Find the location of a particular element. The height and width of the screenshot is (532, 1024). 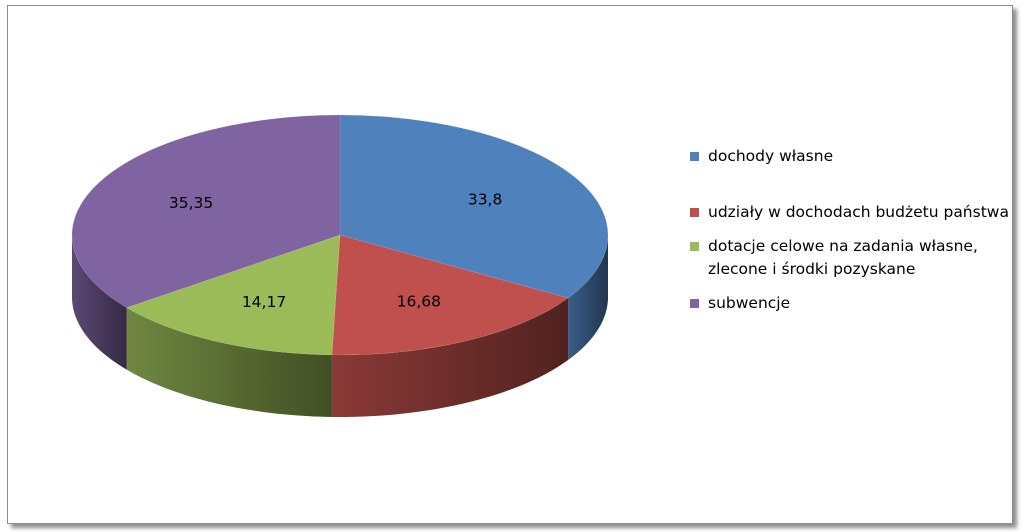

data-label-1: 16,68 is located at coordinates (419, 302).